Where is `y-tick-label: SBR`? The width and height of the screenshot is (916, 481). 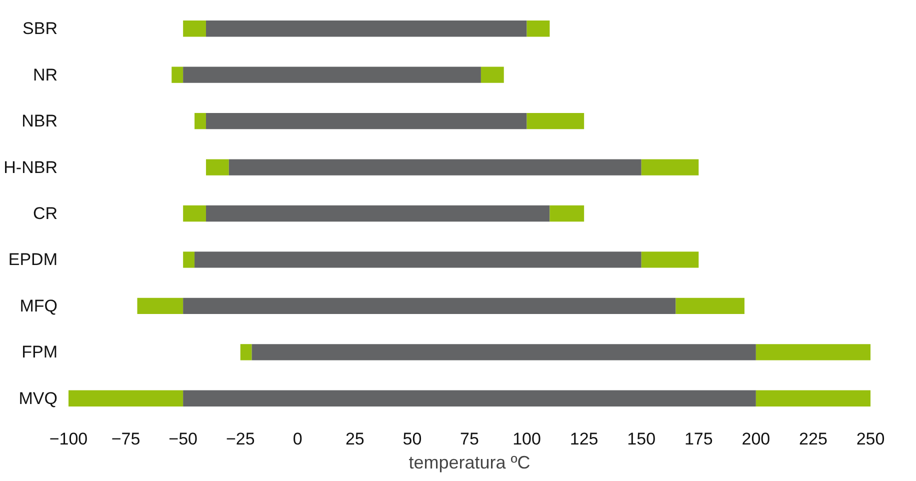 y-tick-label: SBR is located at coordinates (40, 28).